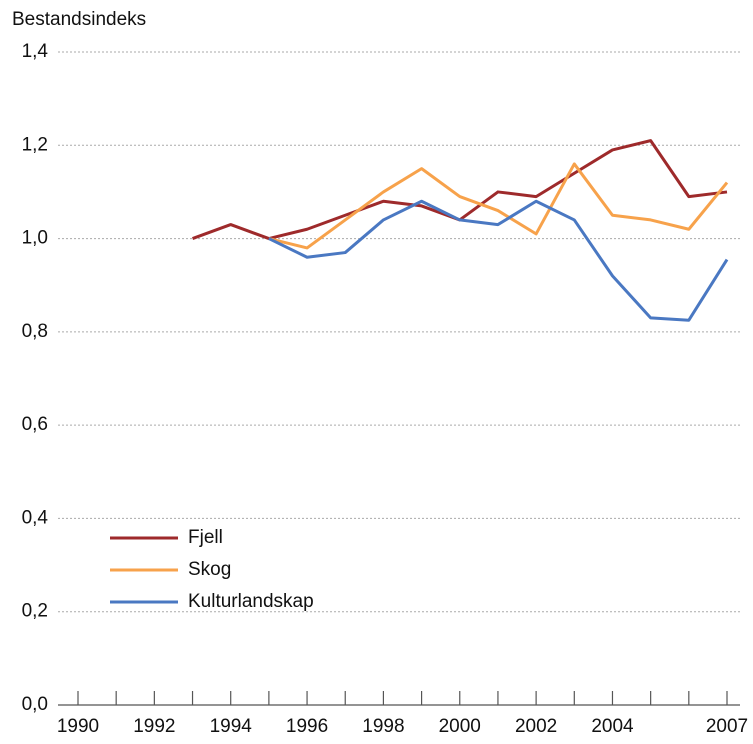  Describe the element at coordinates (727, 726) in the screenshot. I see `x-tick-label: 2007` at that location.